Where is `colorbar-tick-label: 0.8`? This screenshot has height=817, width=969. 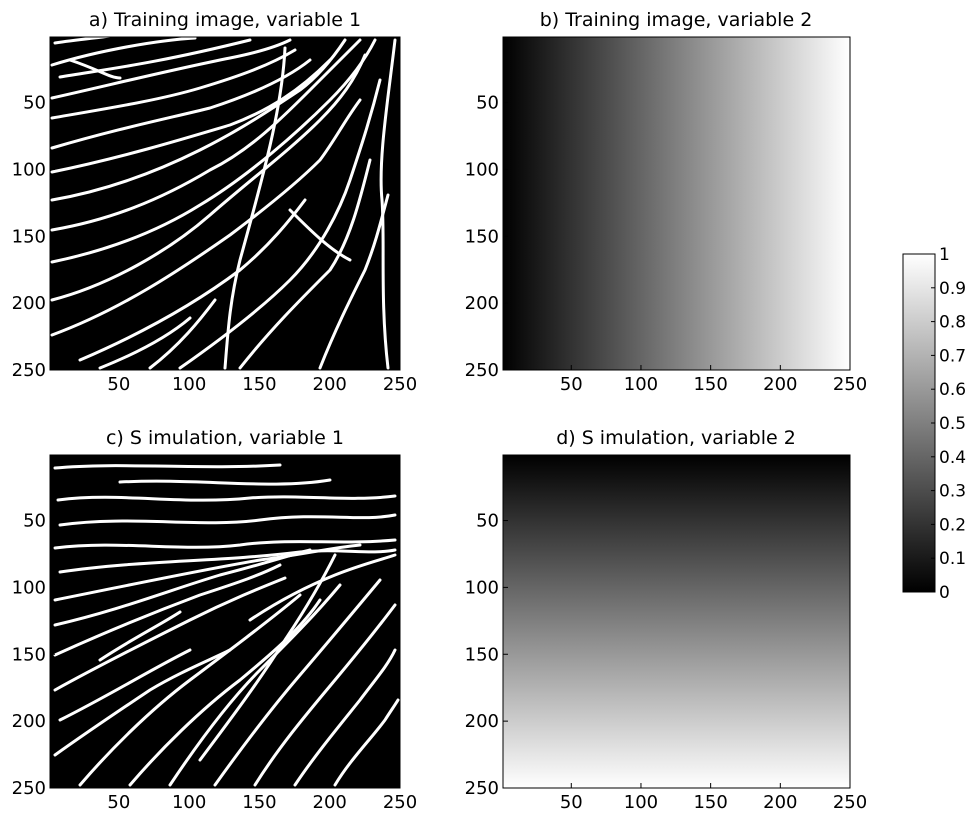
colorbar-tick-label: 0.8 is located at coordinates (952, 323).